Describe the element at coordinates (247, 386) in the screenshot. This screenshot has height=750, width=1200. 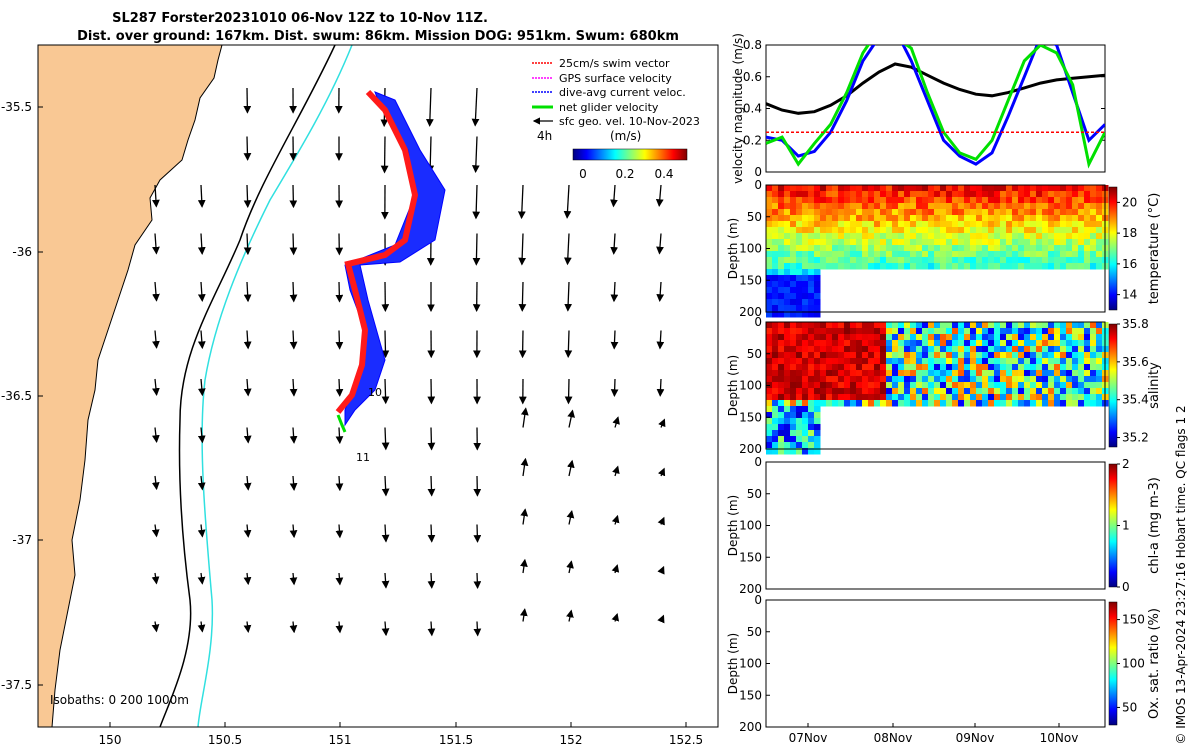
I see `isobath-1000m` at that location.